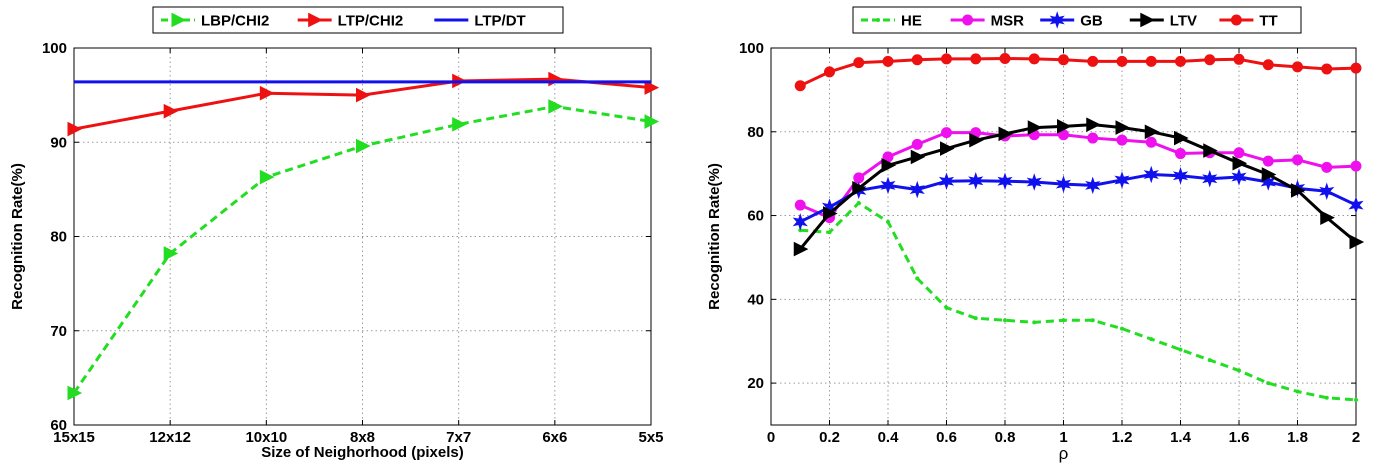  Describe the element at coordinates (58, 331) in the screenshot. I see `y-tick-label: 70` at that location.